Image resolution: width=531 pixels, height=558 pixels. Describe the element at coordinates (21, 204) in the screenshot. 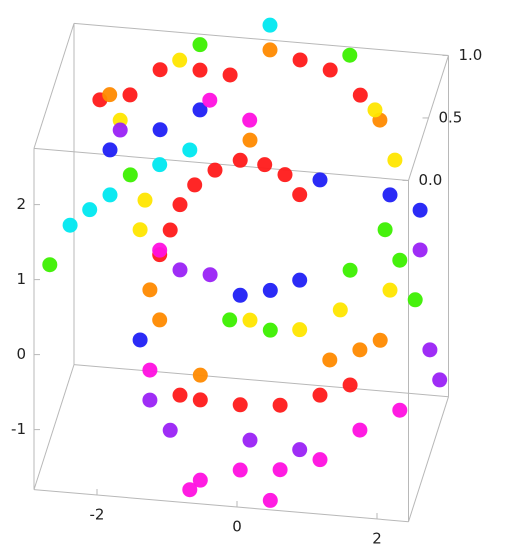

I see `y-tick-label: 2` at that location.